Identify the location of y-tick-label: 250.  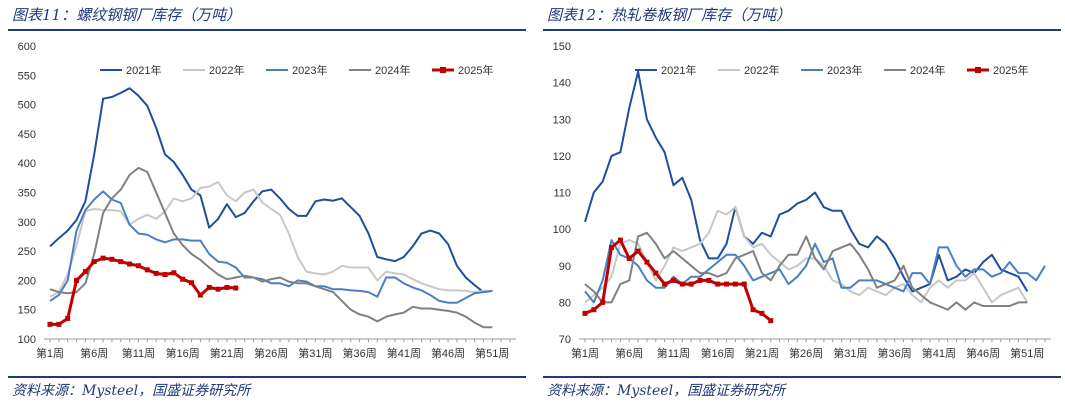
(27, 252).